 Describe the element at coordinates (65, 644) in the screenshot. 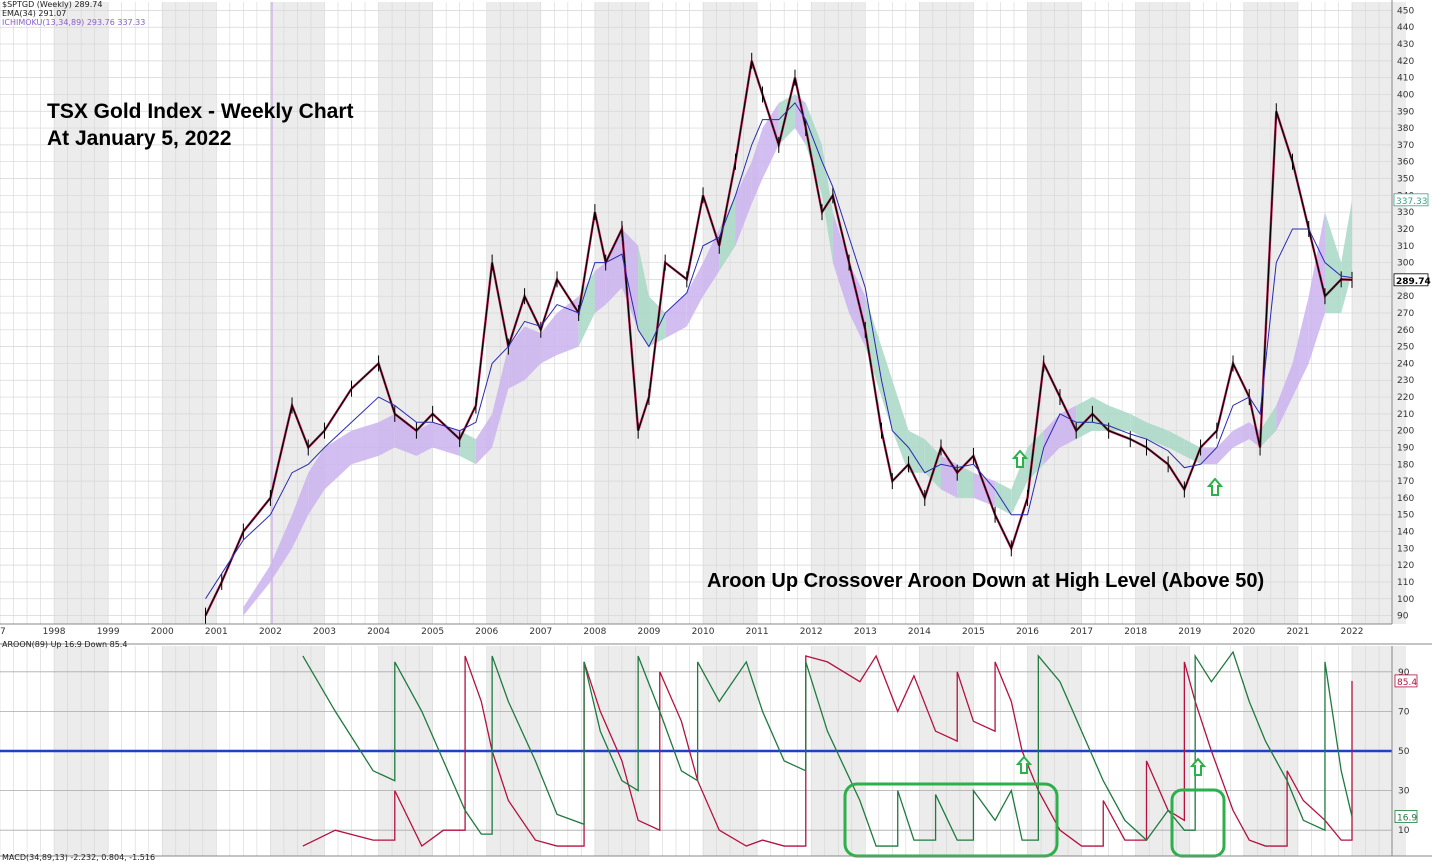

I see `legend-aroon: AROON(89) Up 16.9 Down 85.4` at that location.